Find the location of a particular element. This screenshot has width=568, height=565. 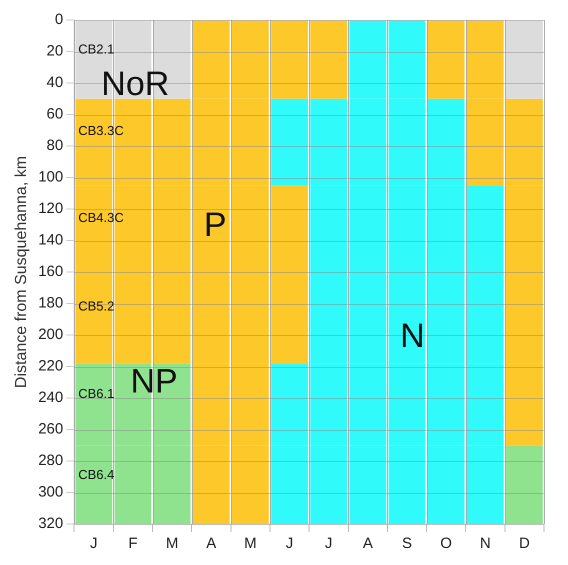

annotation: CB6.4 is located at coordinates (96, 474).